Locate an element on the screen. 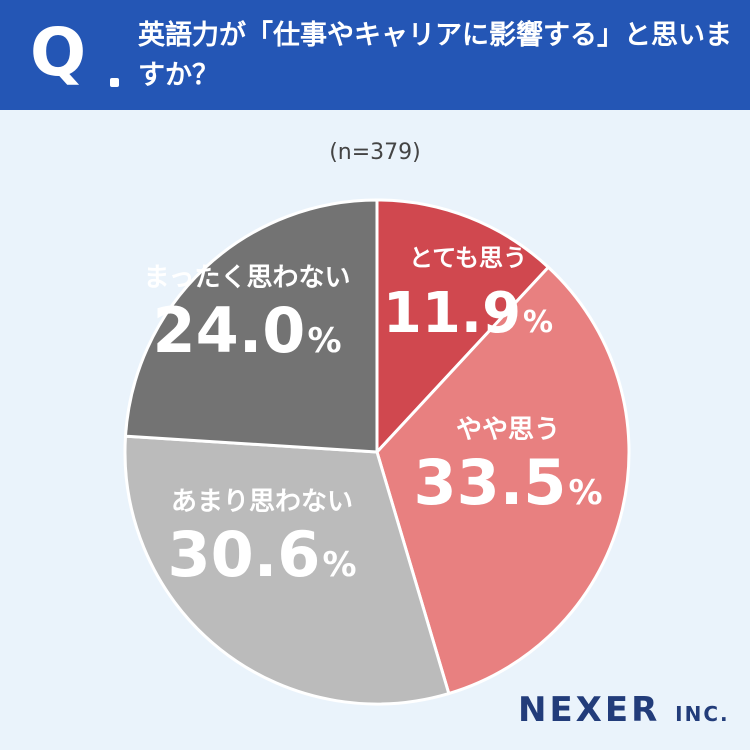 The image size is (750, 750). q-mark: Q is located at coordinates (58, 52).